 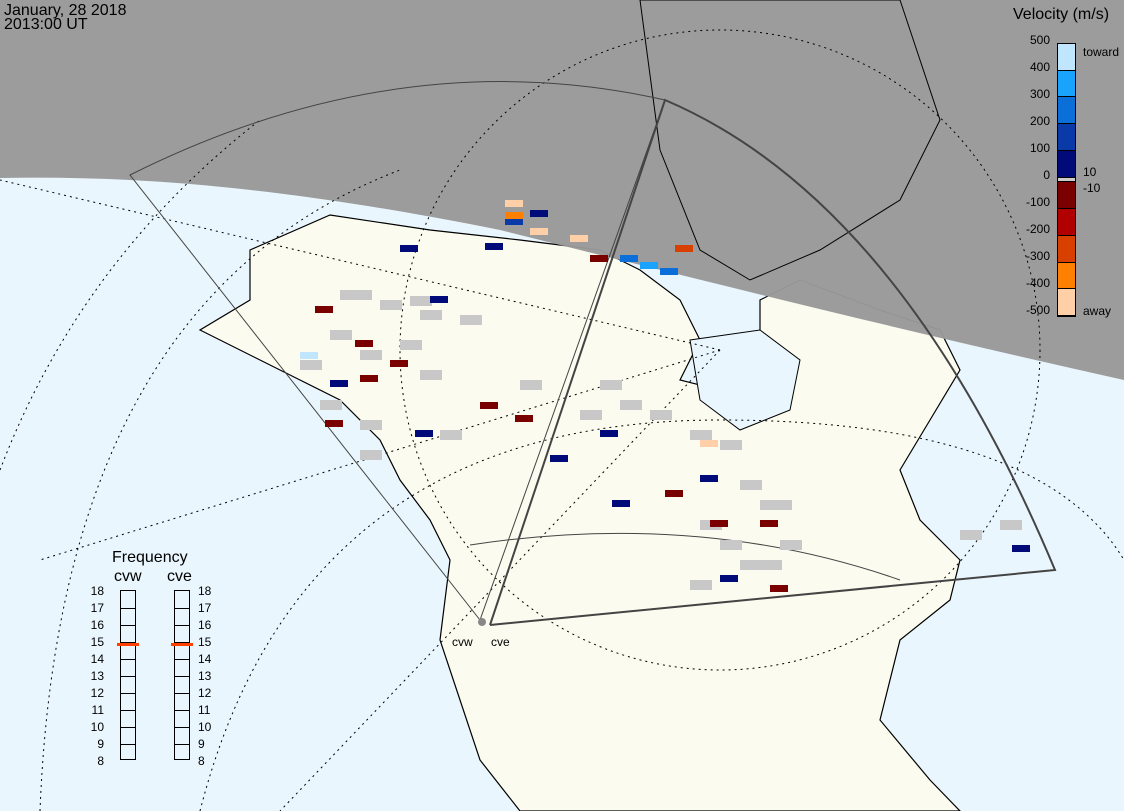 What do you see at coordinates (1037, 202) in the screenshot?
I see `colorbar-tick: -100` at bounding box center [1037, 202].